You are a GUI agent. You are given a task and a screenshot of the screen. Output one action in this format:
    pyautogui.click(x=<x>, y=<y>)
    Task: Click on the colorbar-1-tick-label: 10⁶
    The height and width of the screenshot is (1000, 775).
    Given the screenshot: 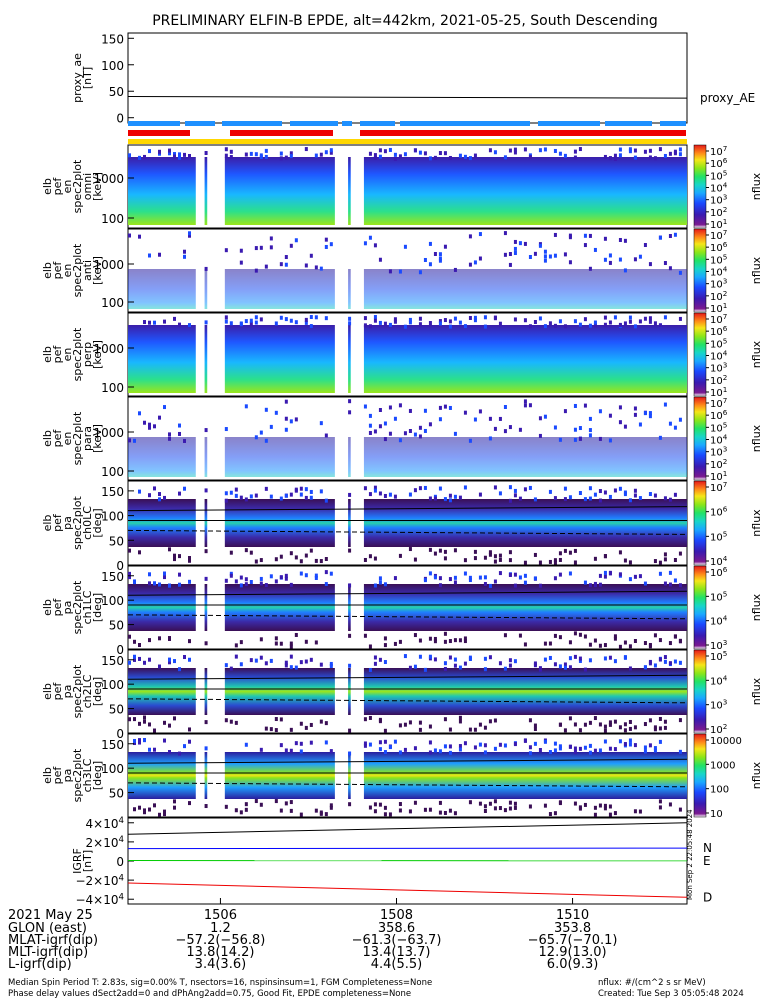 What is the action you would take?
    pyautogui.click(x=719, y=163)
    